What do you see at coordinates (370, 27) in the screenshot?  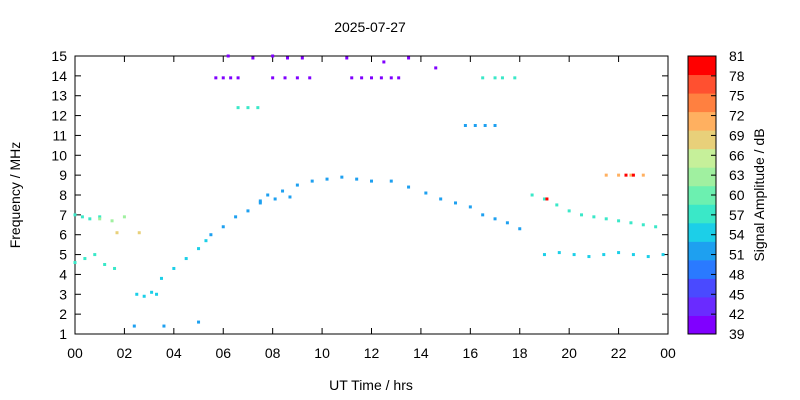 I see `chart-title: 2025-07-27` at bounding box center [370, 27].